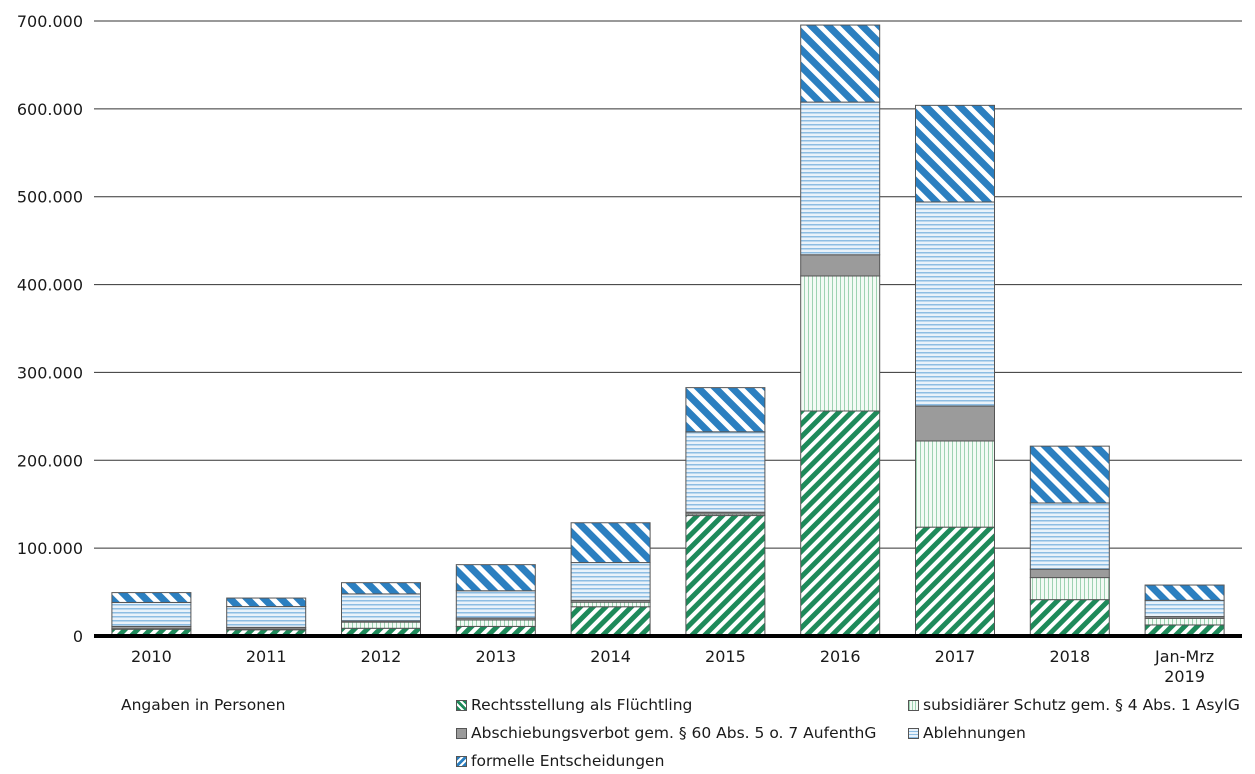  What do you see at coordinates (50, 460) in the screenshot?
I see `y-tick-label: 200.000` at bounding box center [50, 460].